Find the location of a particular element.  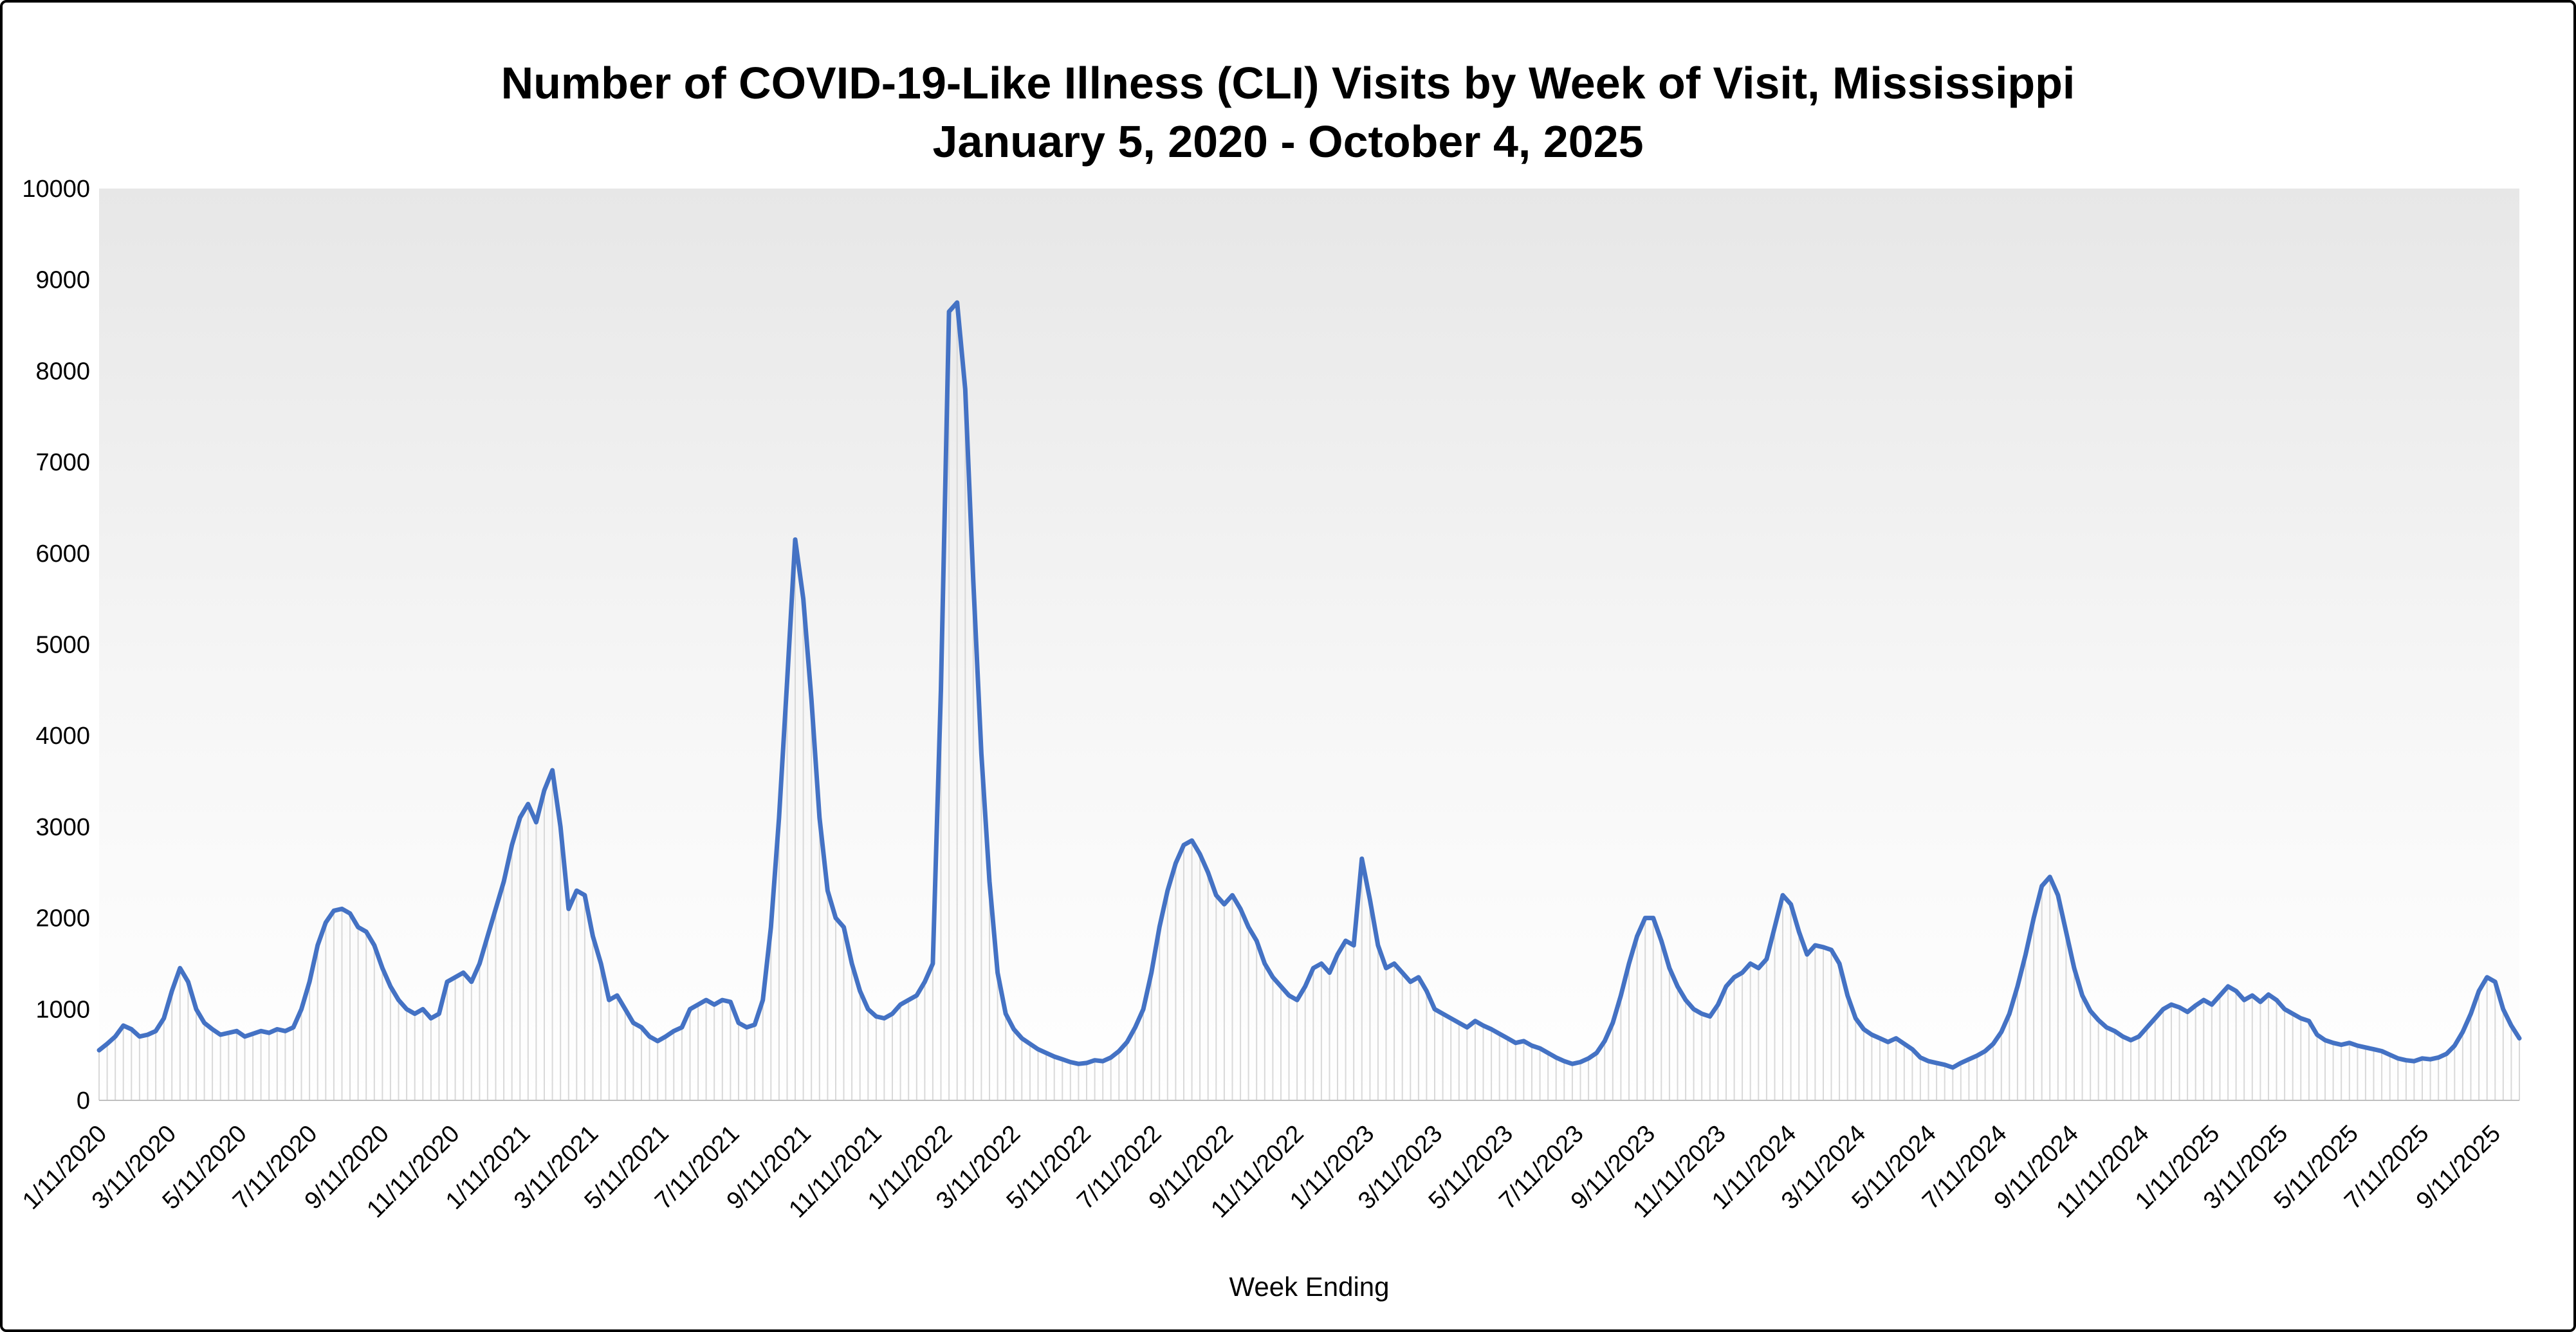

y-tick-label: 0 is located at coordinates (83, 1101).